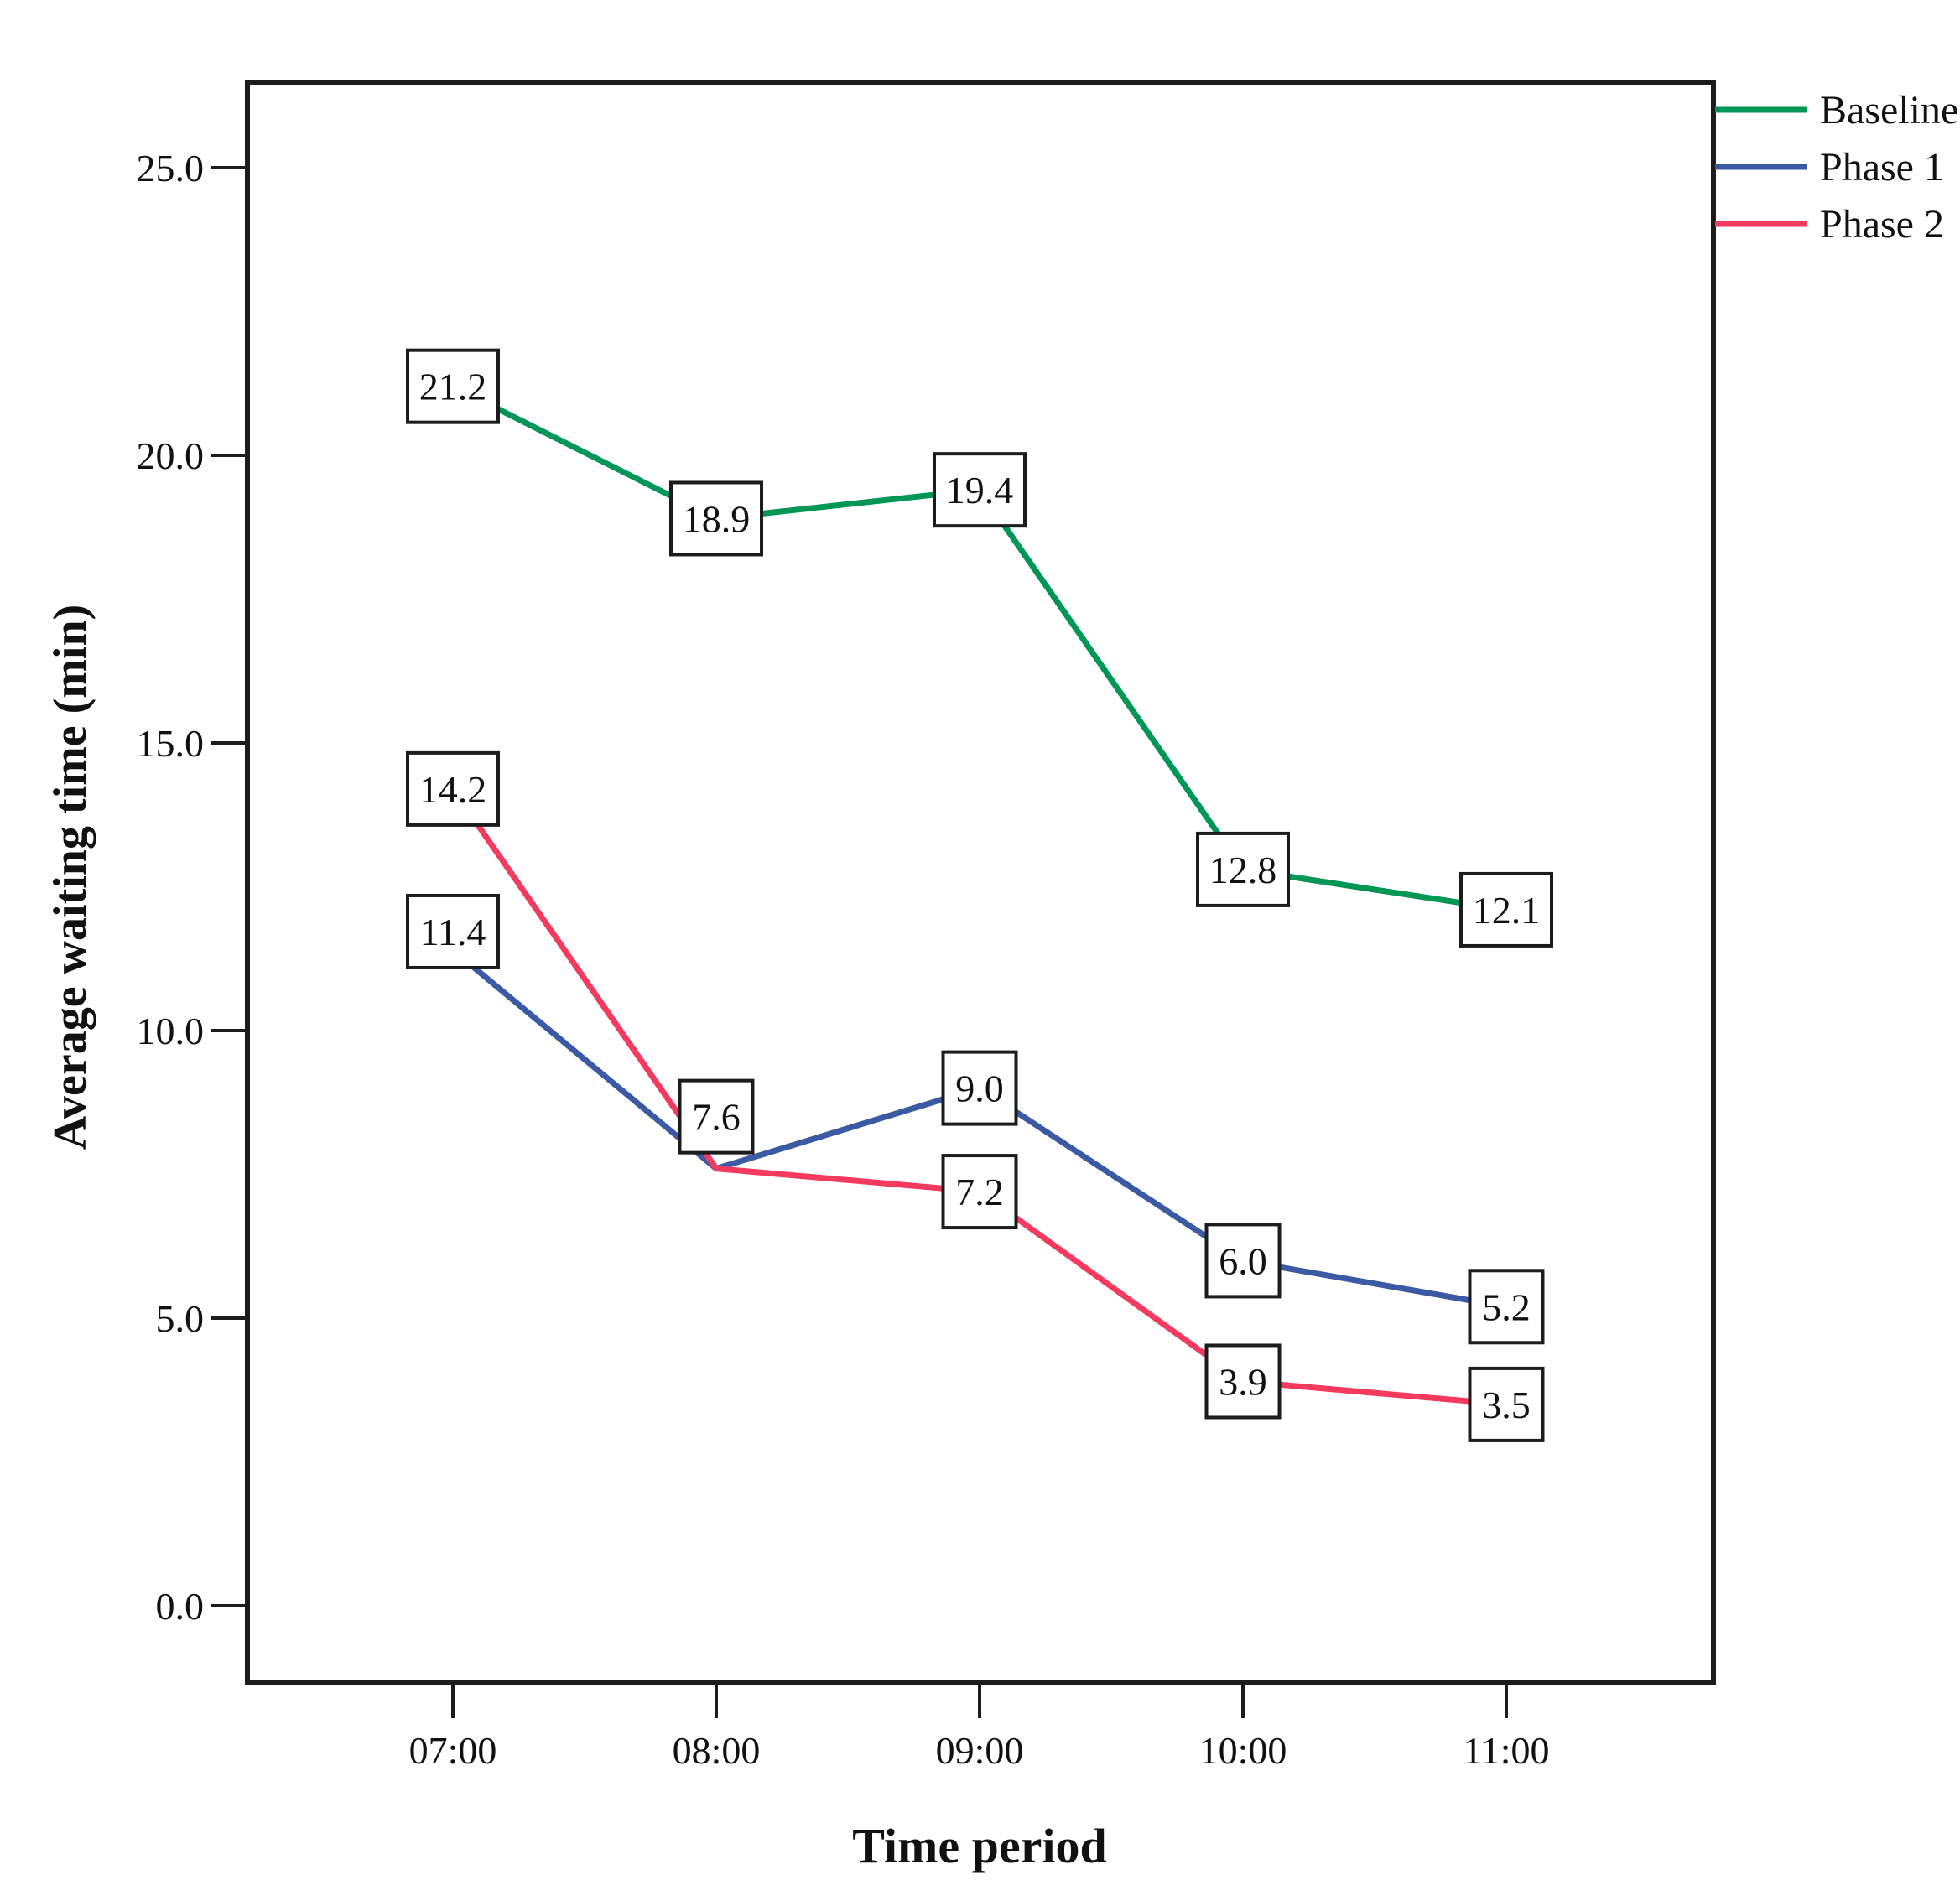  I want to click on x-tick-label: 07:00, so click(453, 1750).